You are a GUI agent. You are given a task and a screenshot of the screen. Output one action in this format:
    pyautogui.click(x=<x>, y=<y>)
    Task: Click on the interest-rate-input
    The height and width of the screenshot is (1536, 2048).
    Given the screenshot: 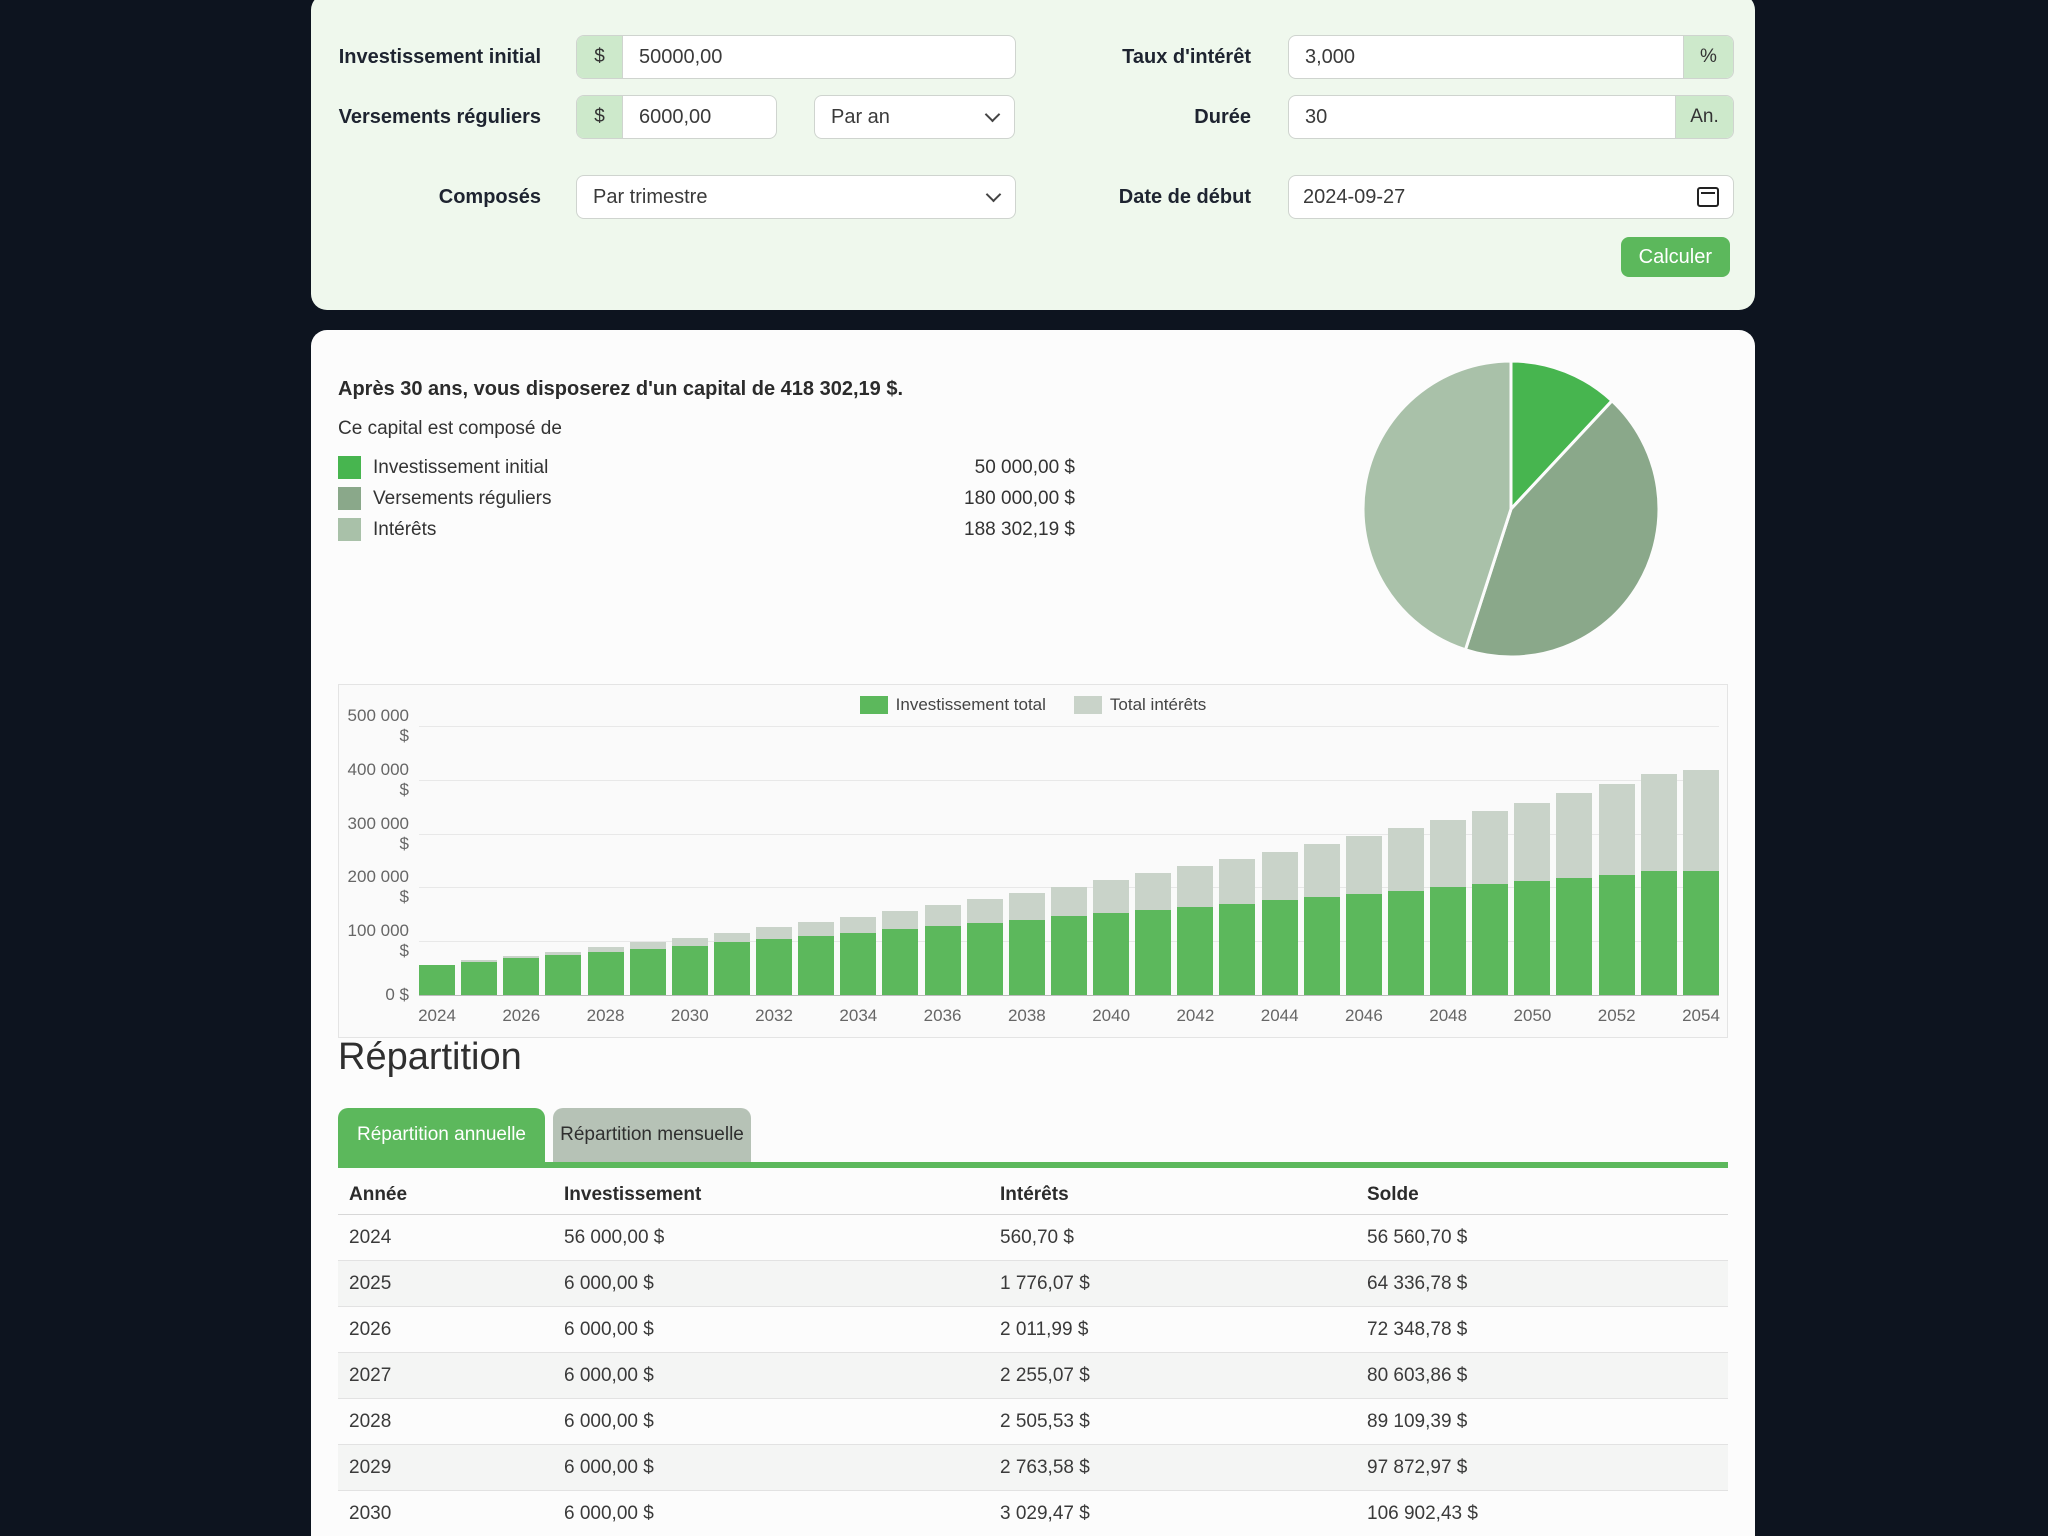 What is the action you would take?
    pyautogui.click(x=1486, y=57)
    